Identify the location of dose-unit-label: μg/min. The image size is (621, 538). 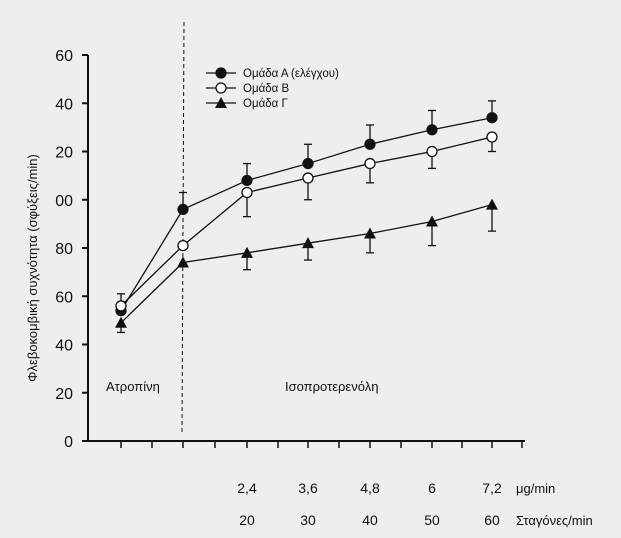
(535, 488).